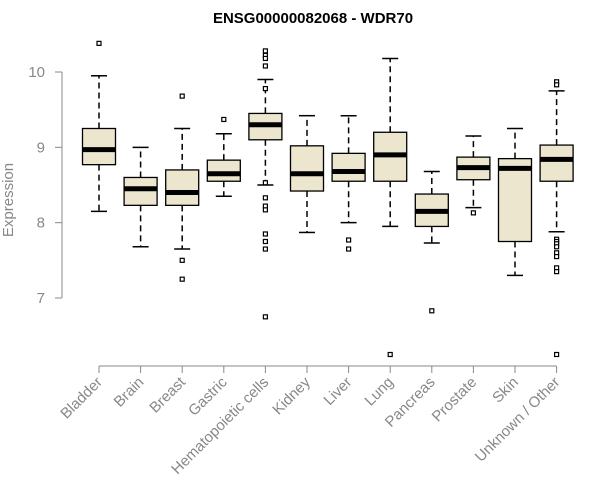  What do you see at coordinates (291, 395) in the screenshot?
I see `x-tick-label: Kidney` at bounding box center [291, 395].